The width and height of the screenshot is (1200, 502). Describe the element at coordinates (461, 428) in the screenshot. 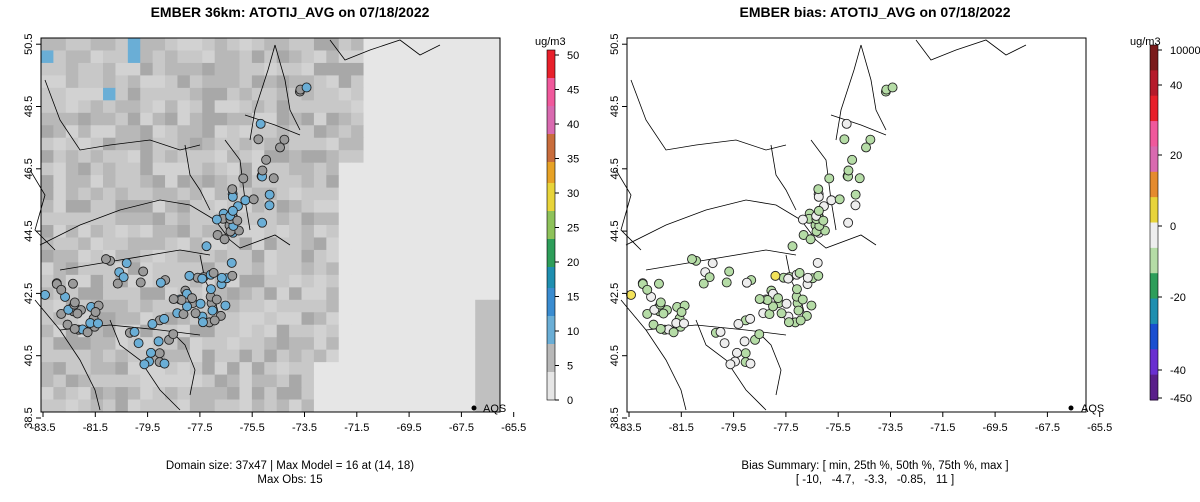

I see `x-tick-label: -67.5` at that location.